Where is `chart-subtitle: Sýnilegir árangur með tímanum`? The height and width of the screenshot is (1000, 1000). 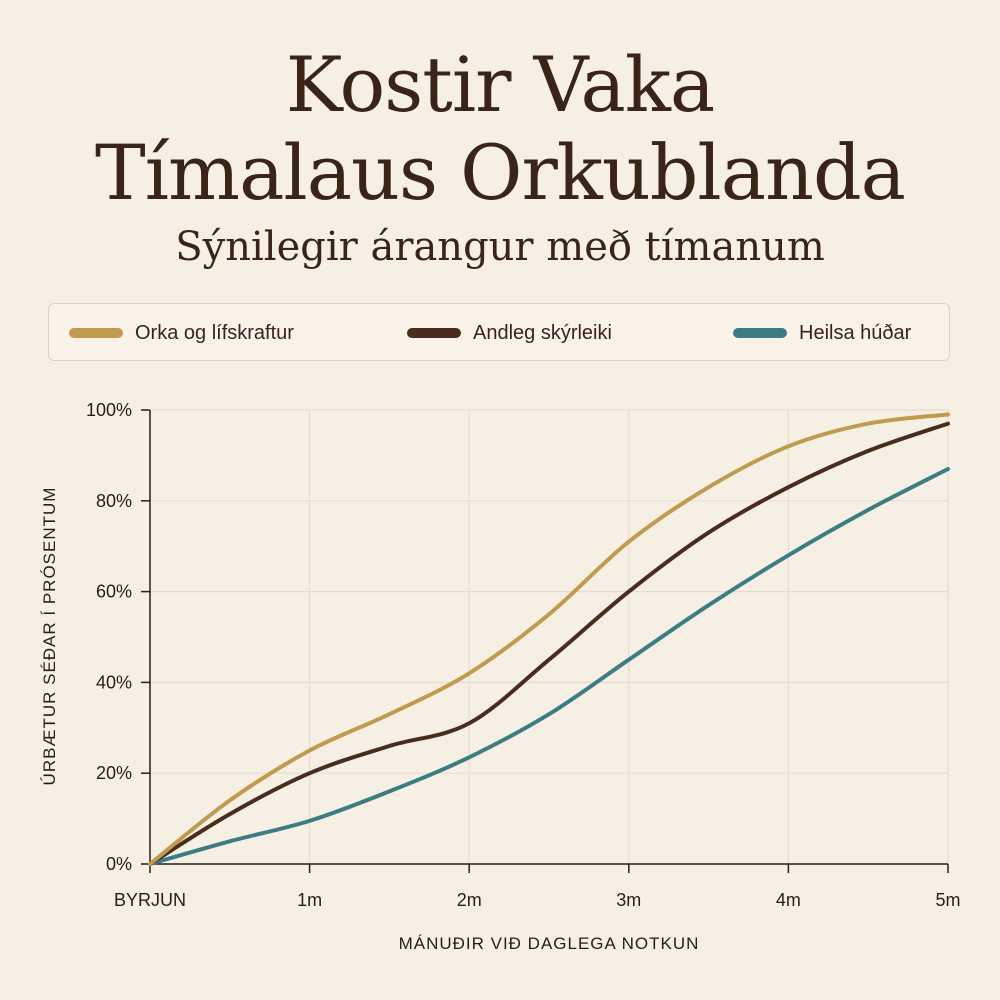 chart-subtitle: Sýnilegir árangur með tímanum is located at coordinates (500, 247).